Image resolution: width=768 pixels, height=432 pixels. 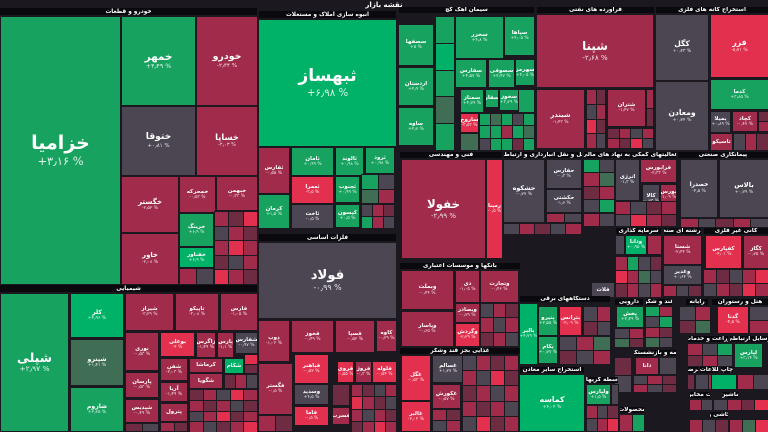 I want to click on stock-tile: وسدید +۴٫۵ %, so click(x=311, y=394).